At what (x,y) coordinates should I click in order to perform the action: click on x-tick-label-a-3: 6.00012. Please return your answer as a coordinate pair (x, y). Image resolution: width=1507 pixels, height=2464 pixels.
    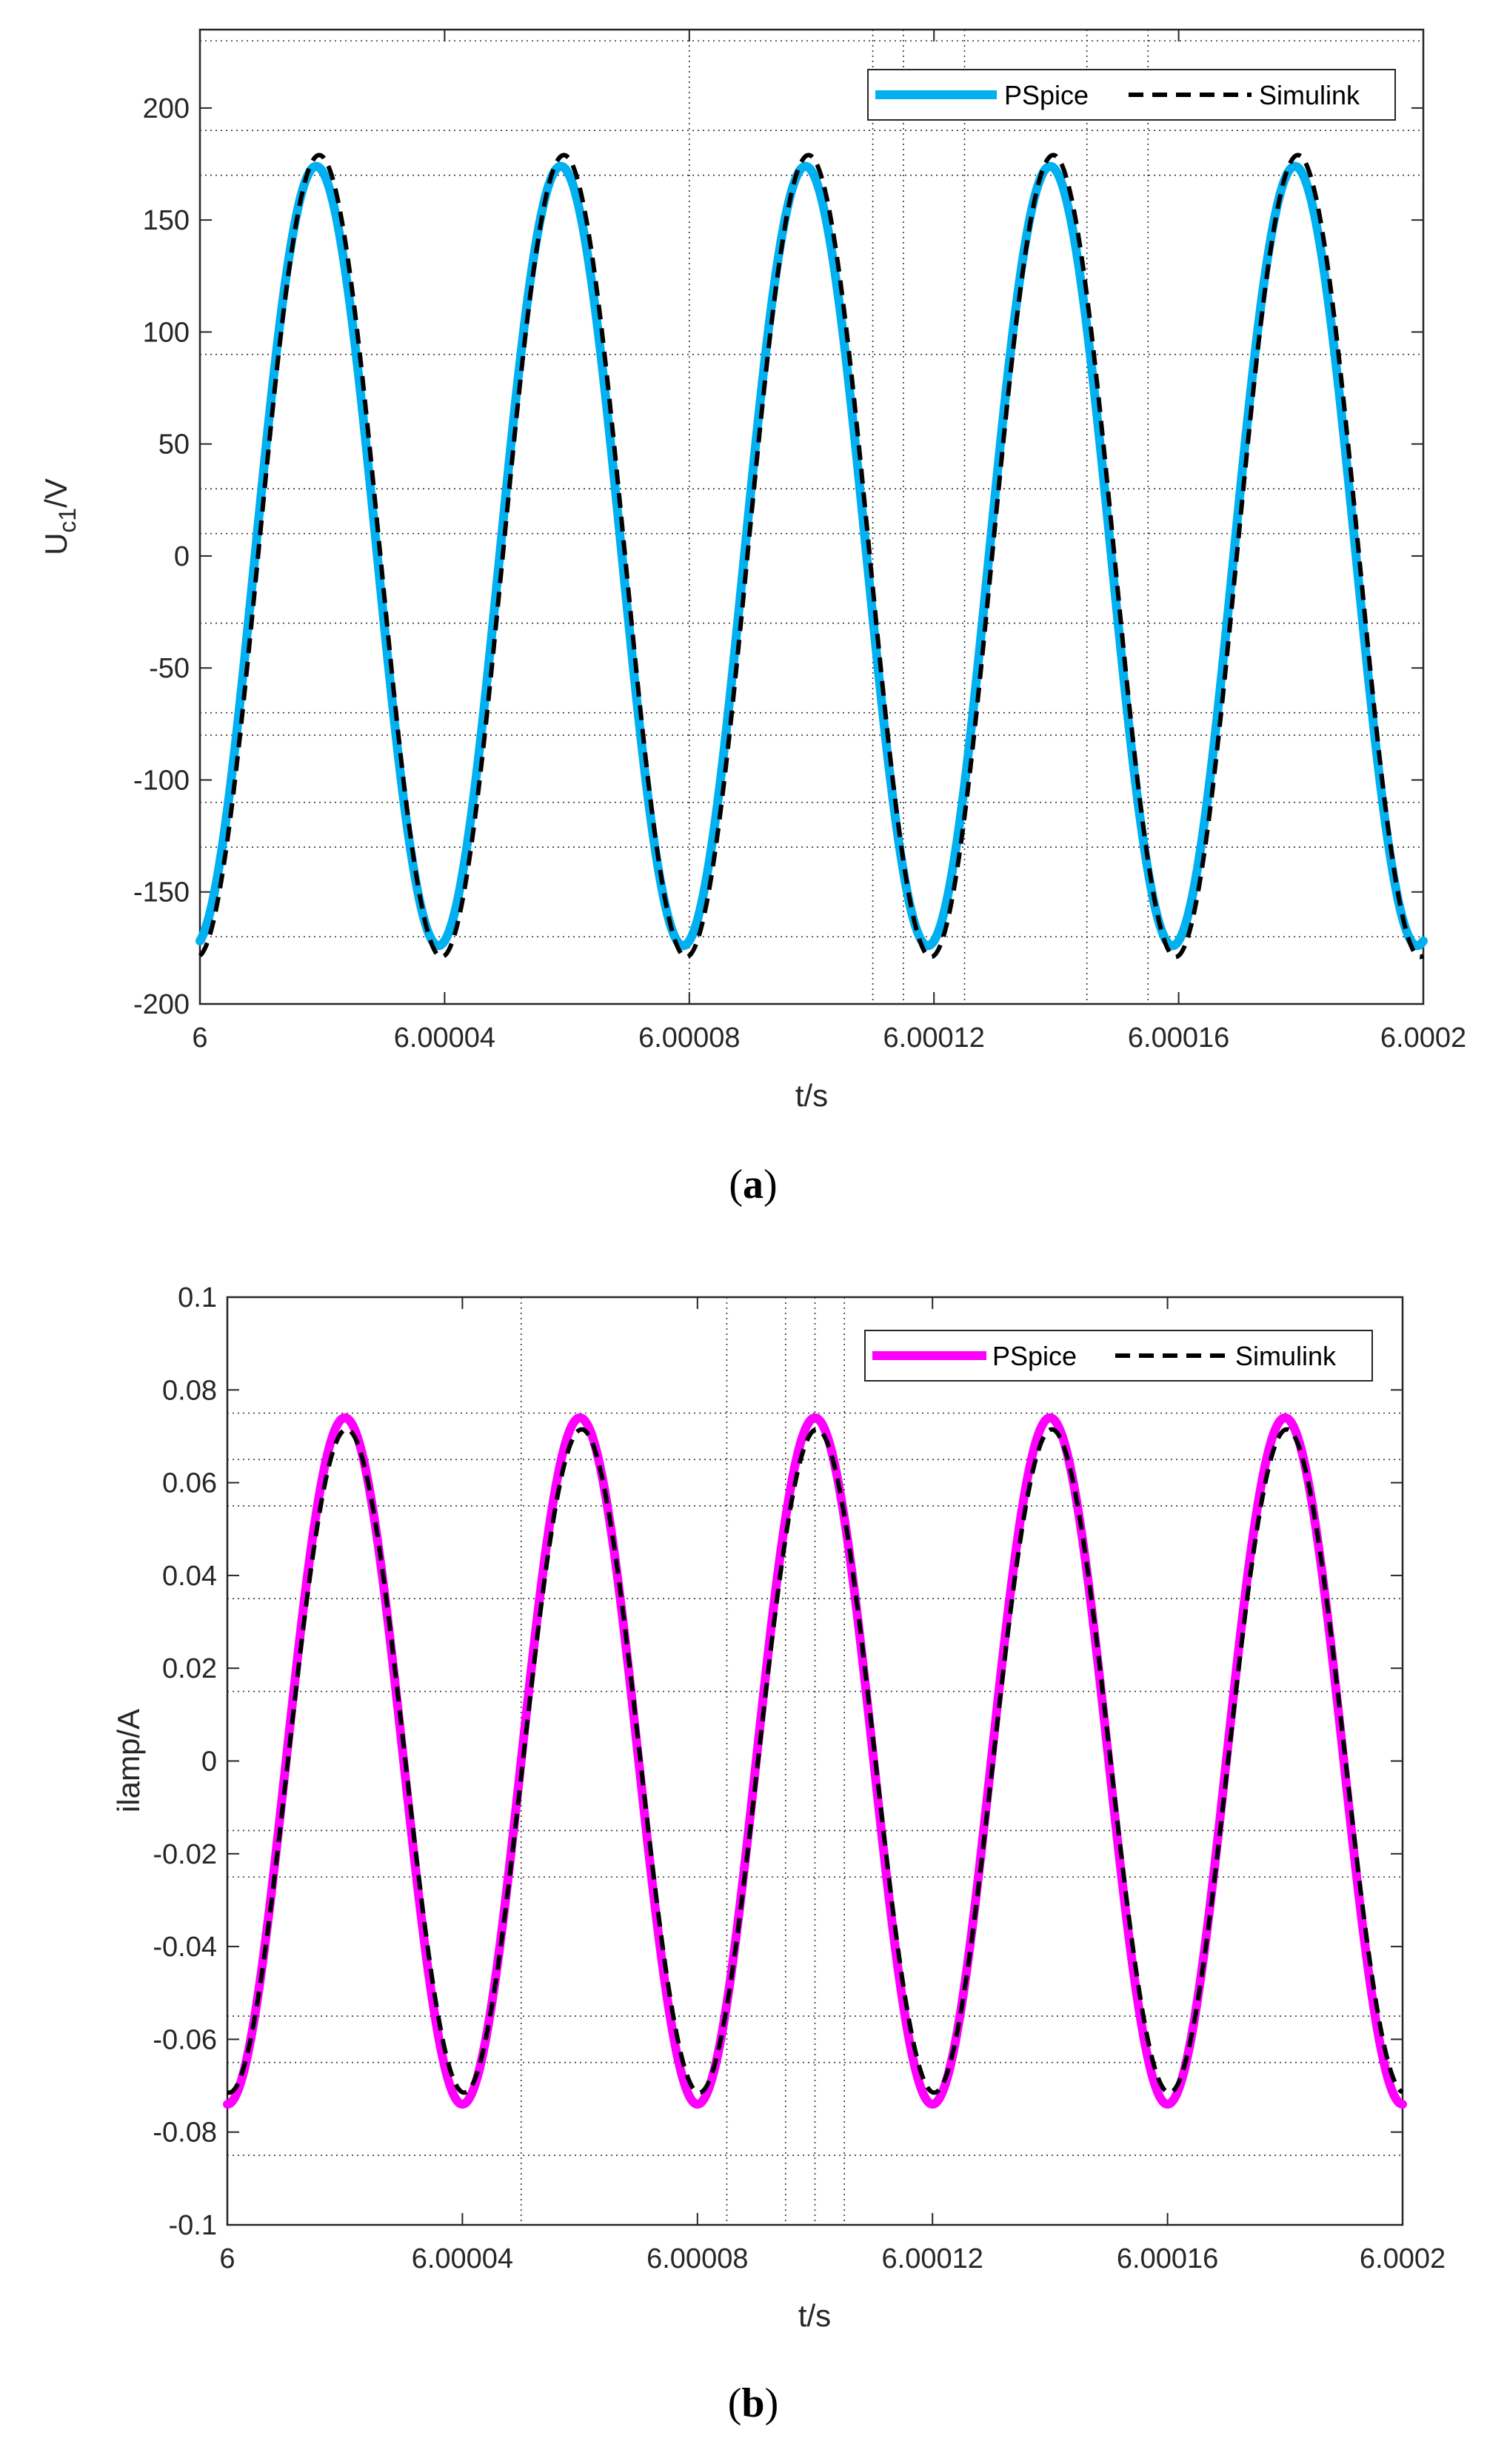
    Looking at the image, I should click on (934, 1038).